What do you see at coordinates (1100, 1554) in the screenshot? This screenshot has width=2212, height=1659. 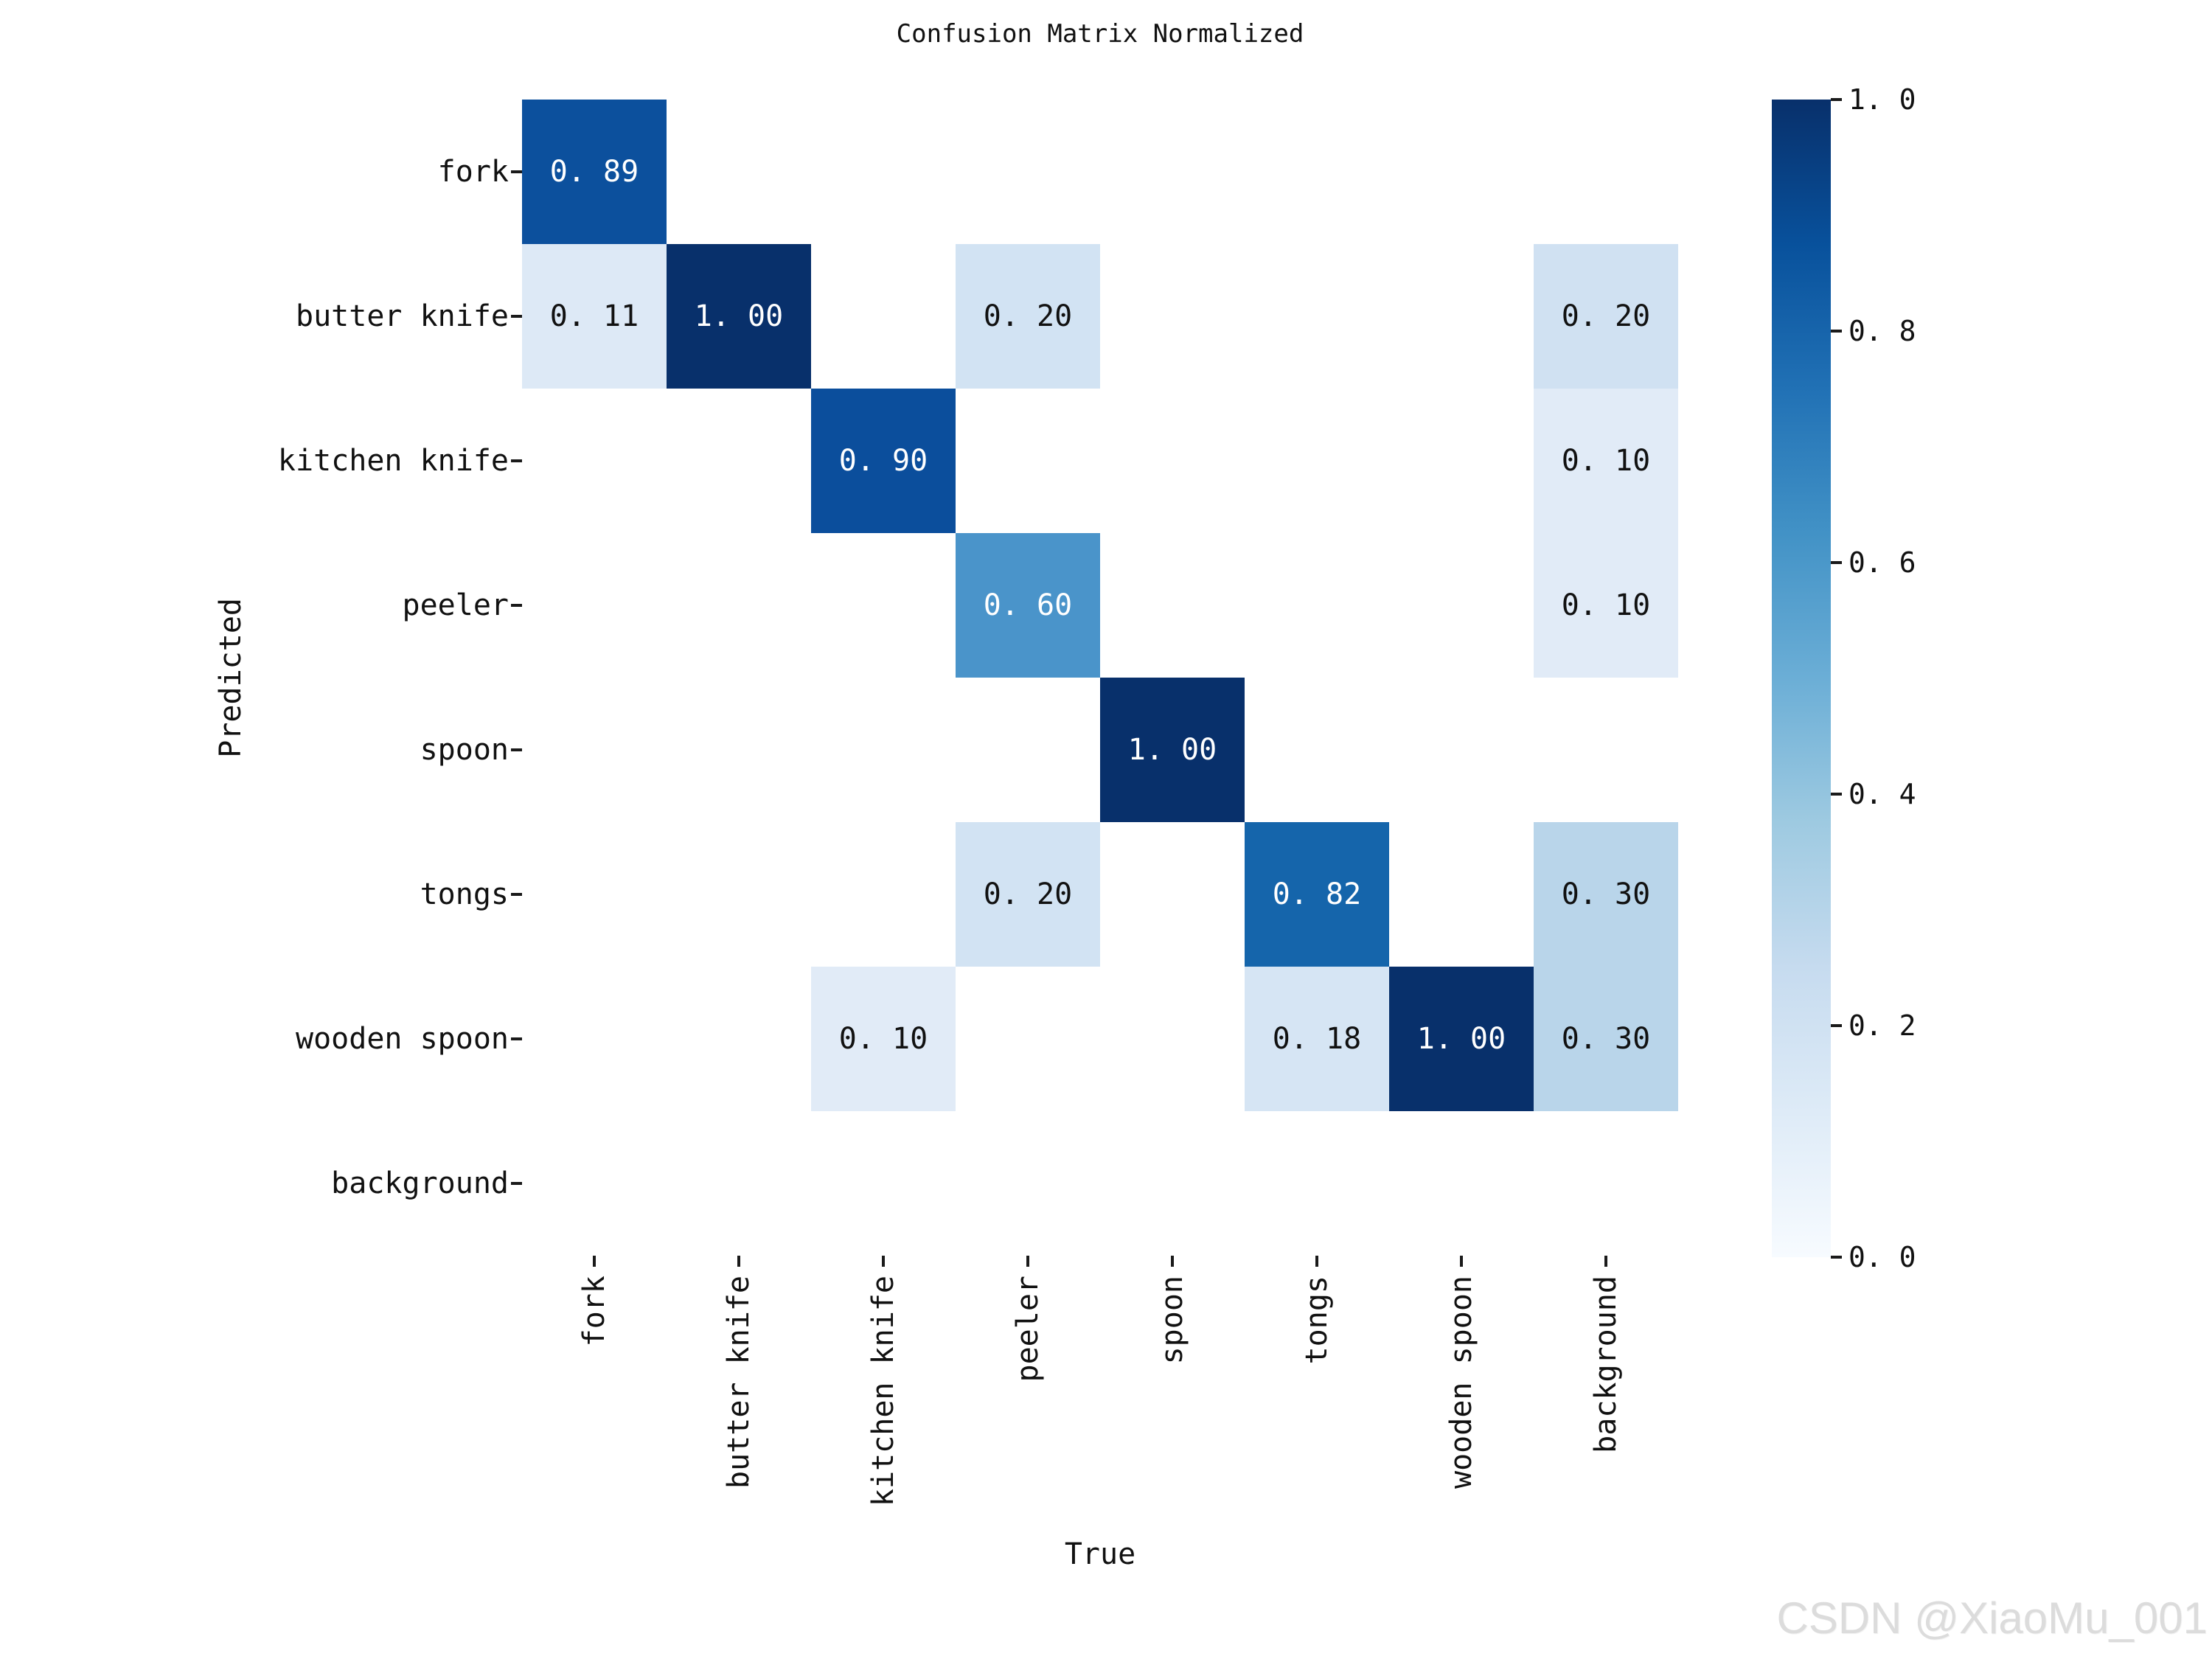 I see `x-axis-title: True` at bounding box center [1100, 1554].